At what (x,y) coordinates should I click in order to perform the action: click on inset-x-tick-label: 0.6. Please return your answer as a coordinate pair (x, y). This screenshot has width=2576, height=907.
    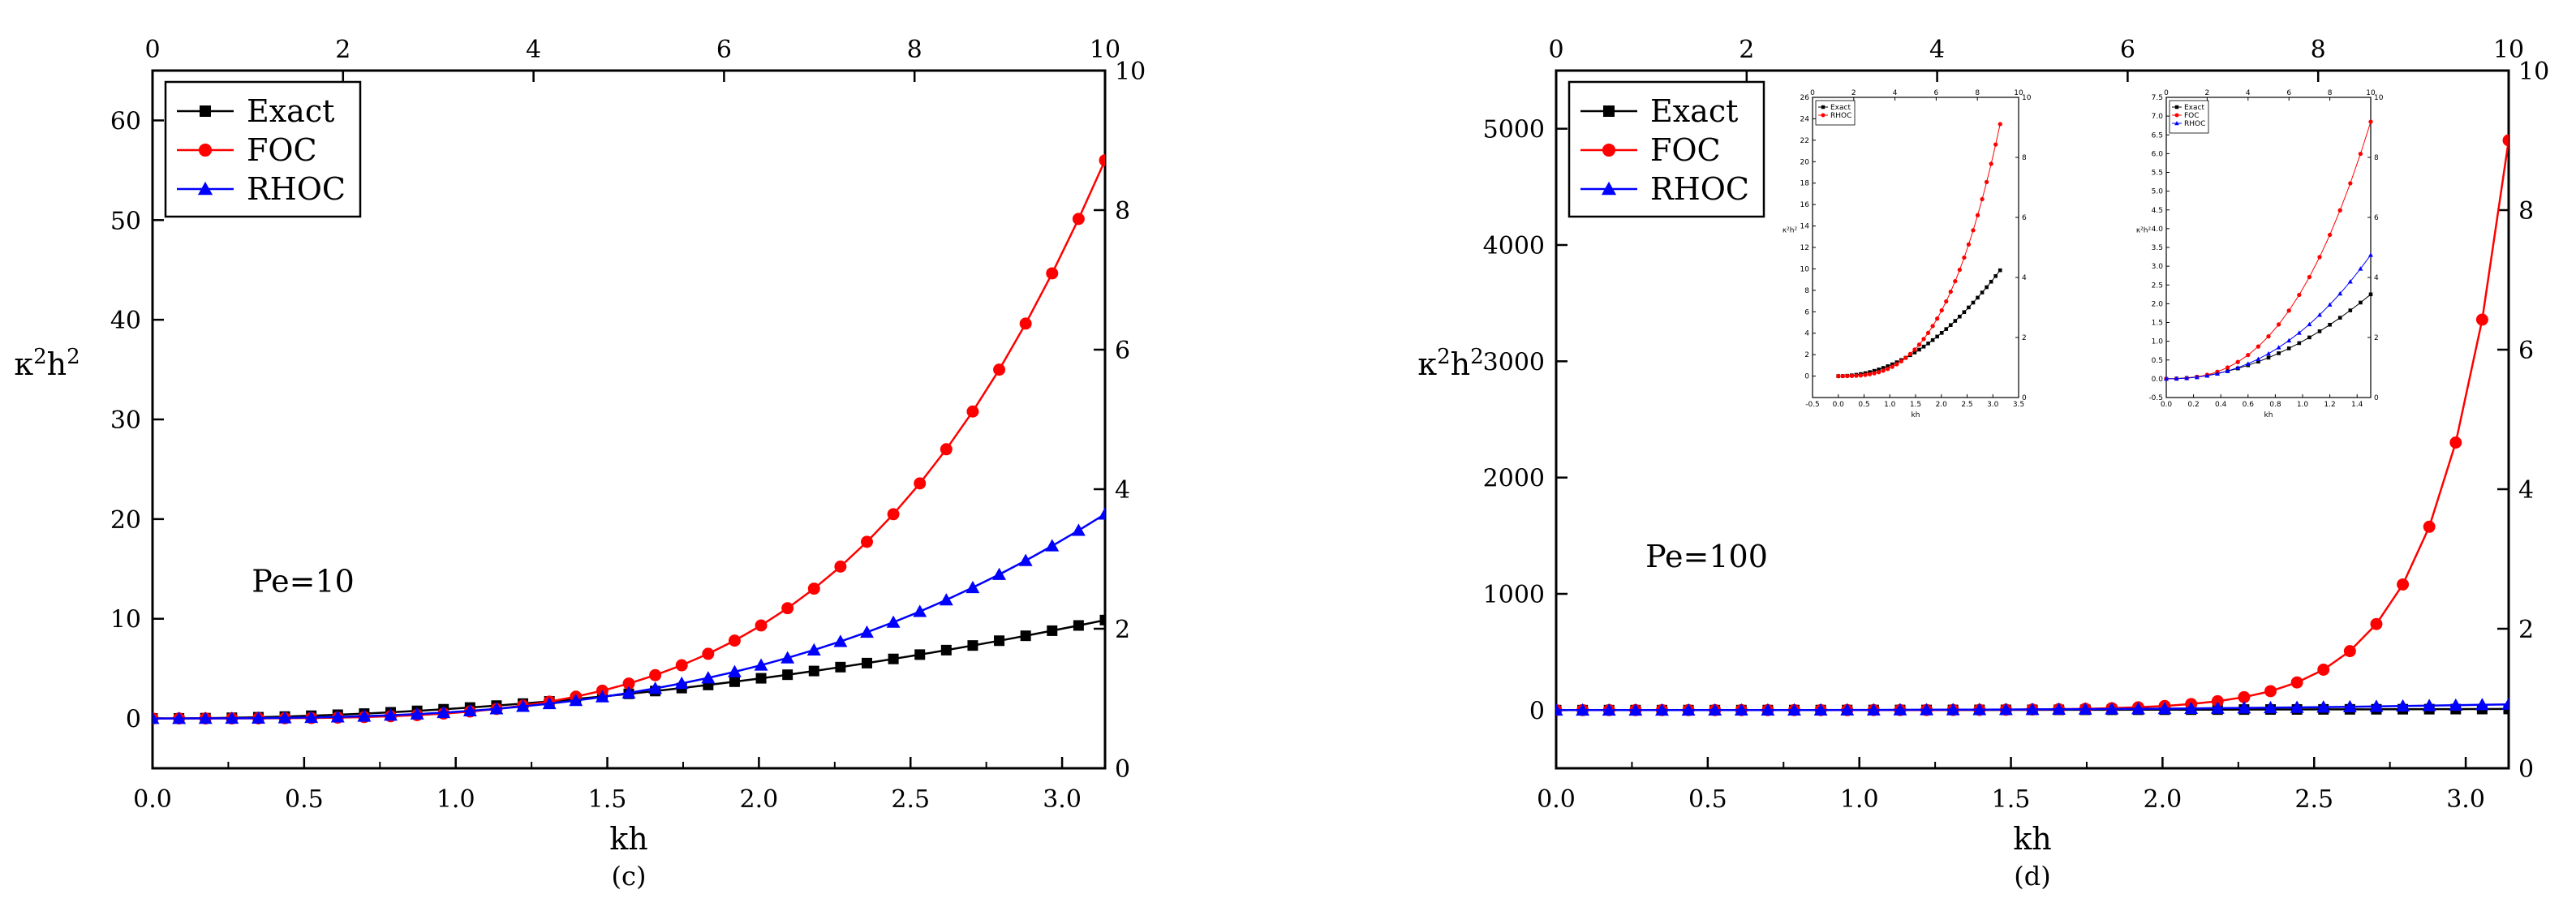
    Looking at the image, I should click on (2249, 405).